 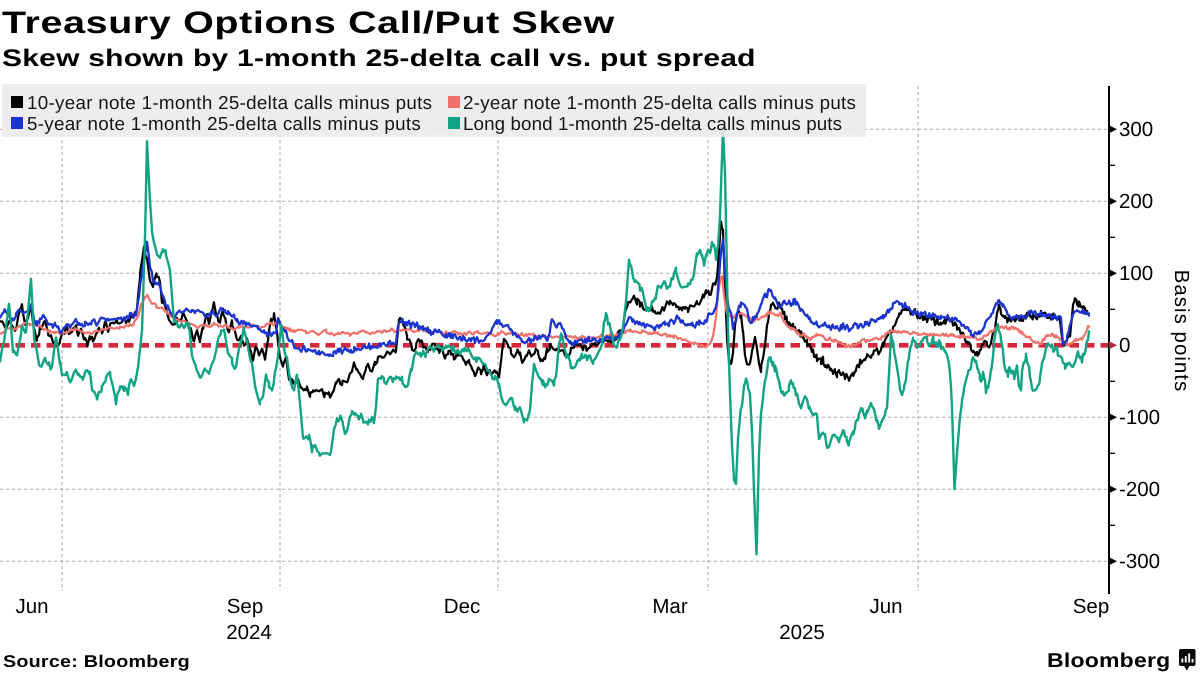 What do you see at coordinates (1108, 661) in the screenshot?
I see `svg-text: Bloomberg` at bounding box center [1108, 661].